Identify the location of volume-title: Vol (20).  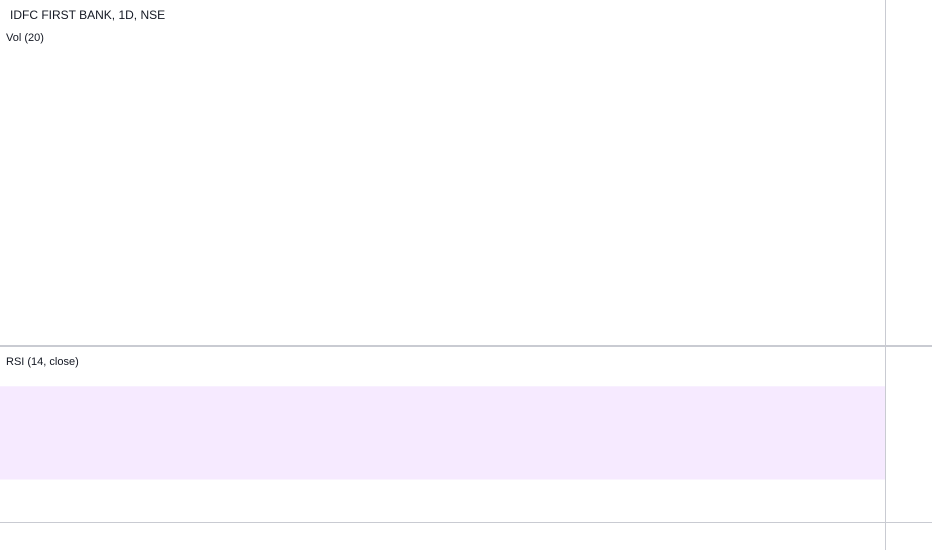
(25, 38).